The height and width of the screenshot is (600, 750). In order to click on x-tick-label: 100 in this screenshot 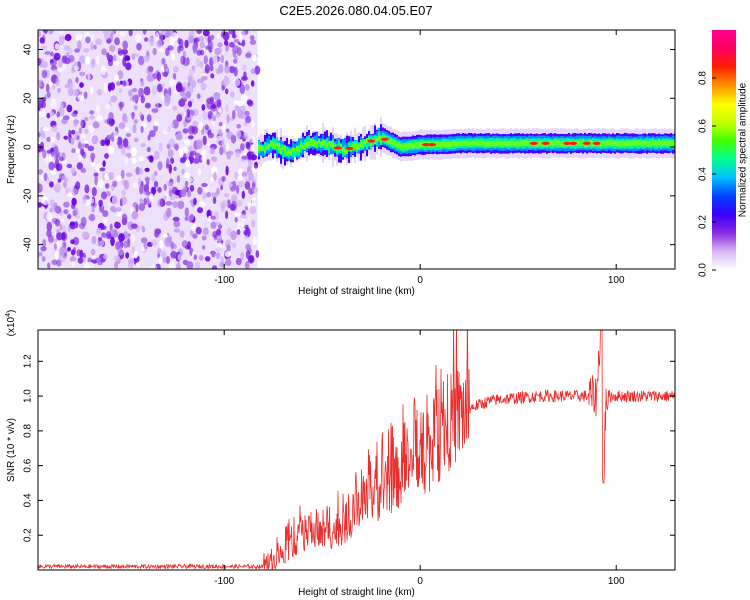, I will do `click(616, 280)`.